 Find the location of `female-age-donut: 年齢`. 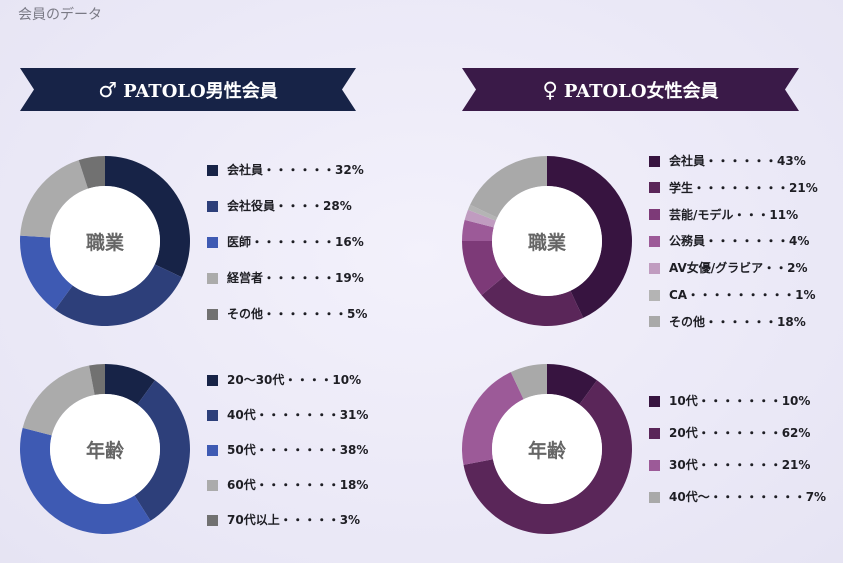

female-age-donut: 年齢 is located at coordinates (547, 449).